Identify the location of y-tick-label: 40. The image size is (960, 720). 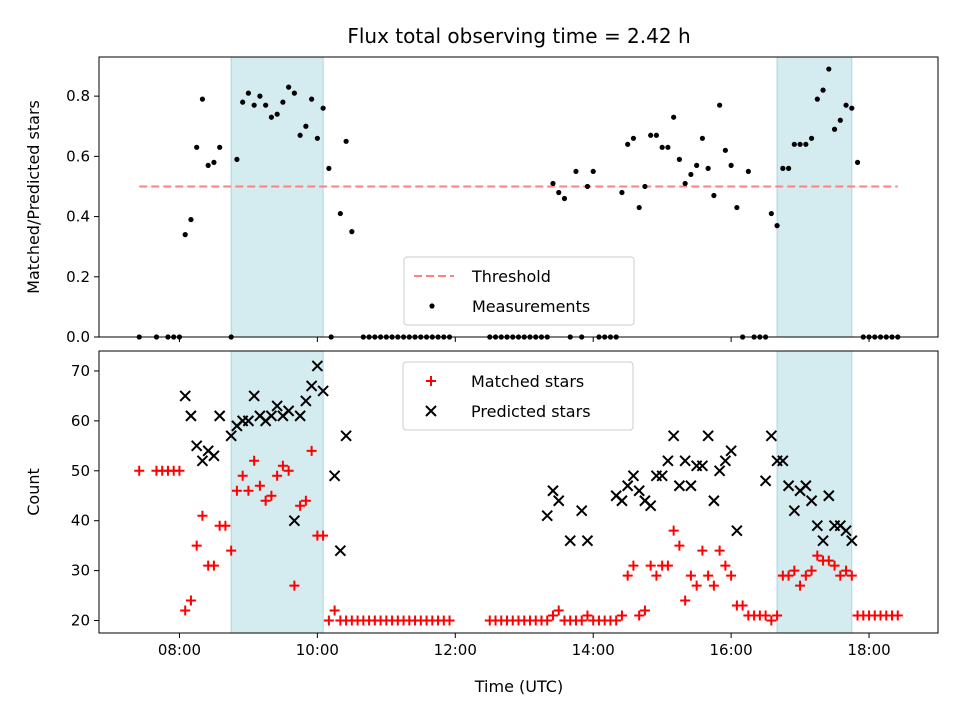
(80, 521).